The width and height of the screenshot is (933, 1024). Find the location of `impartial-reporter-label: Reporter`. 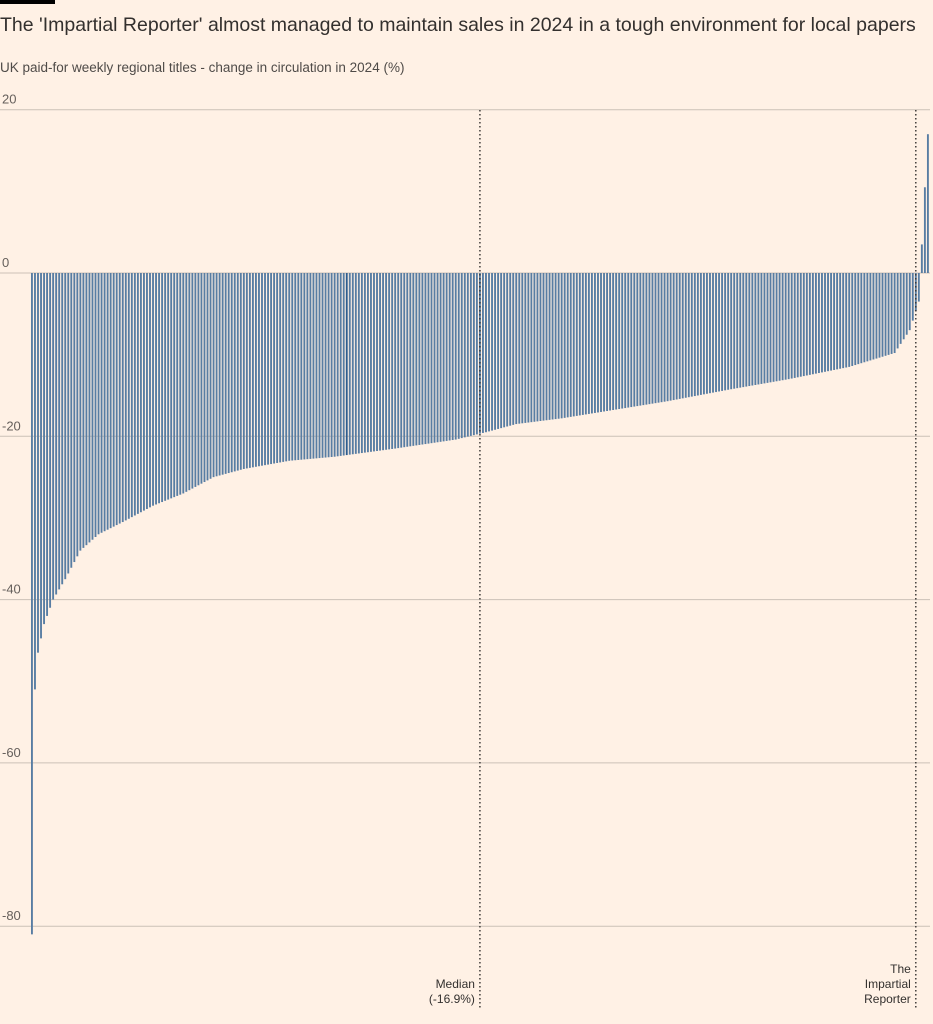

impartial-reporter-label: Reporter is located at coordinates (887, 999).